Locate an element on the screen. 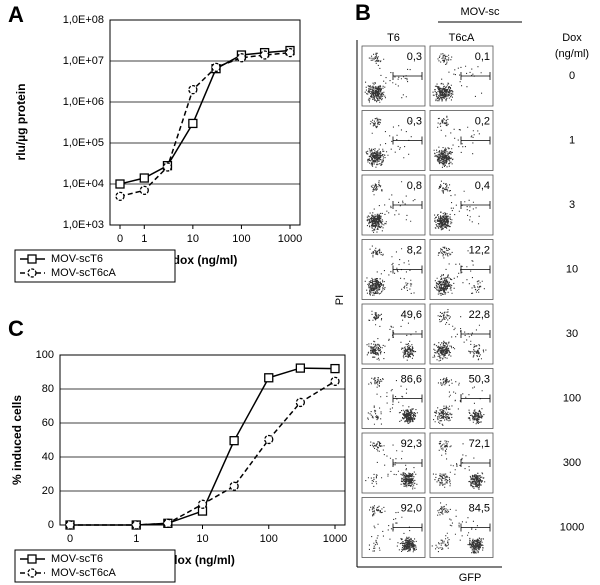 Image resolution: width=600 pixels, height=585 pixels. dox-value: 1 is located at coordinates (572, 140).